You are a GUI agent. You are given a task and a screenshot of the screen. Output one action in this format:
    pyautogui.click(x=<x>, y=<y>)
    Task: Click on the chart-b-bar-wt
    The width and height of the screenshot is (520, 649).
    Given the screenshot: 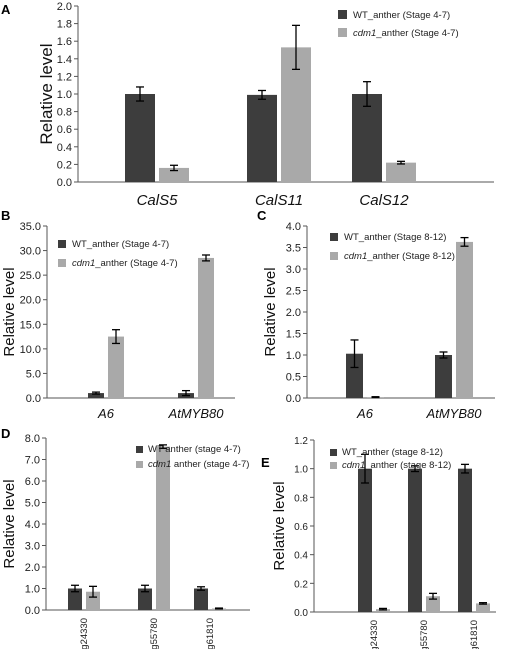 What is the action you would take?
    pyautogui.click(x=96, y=395)
    